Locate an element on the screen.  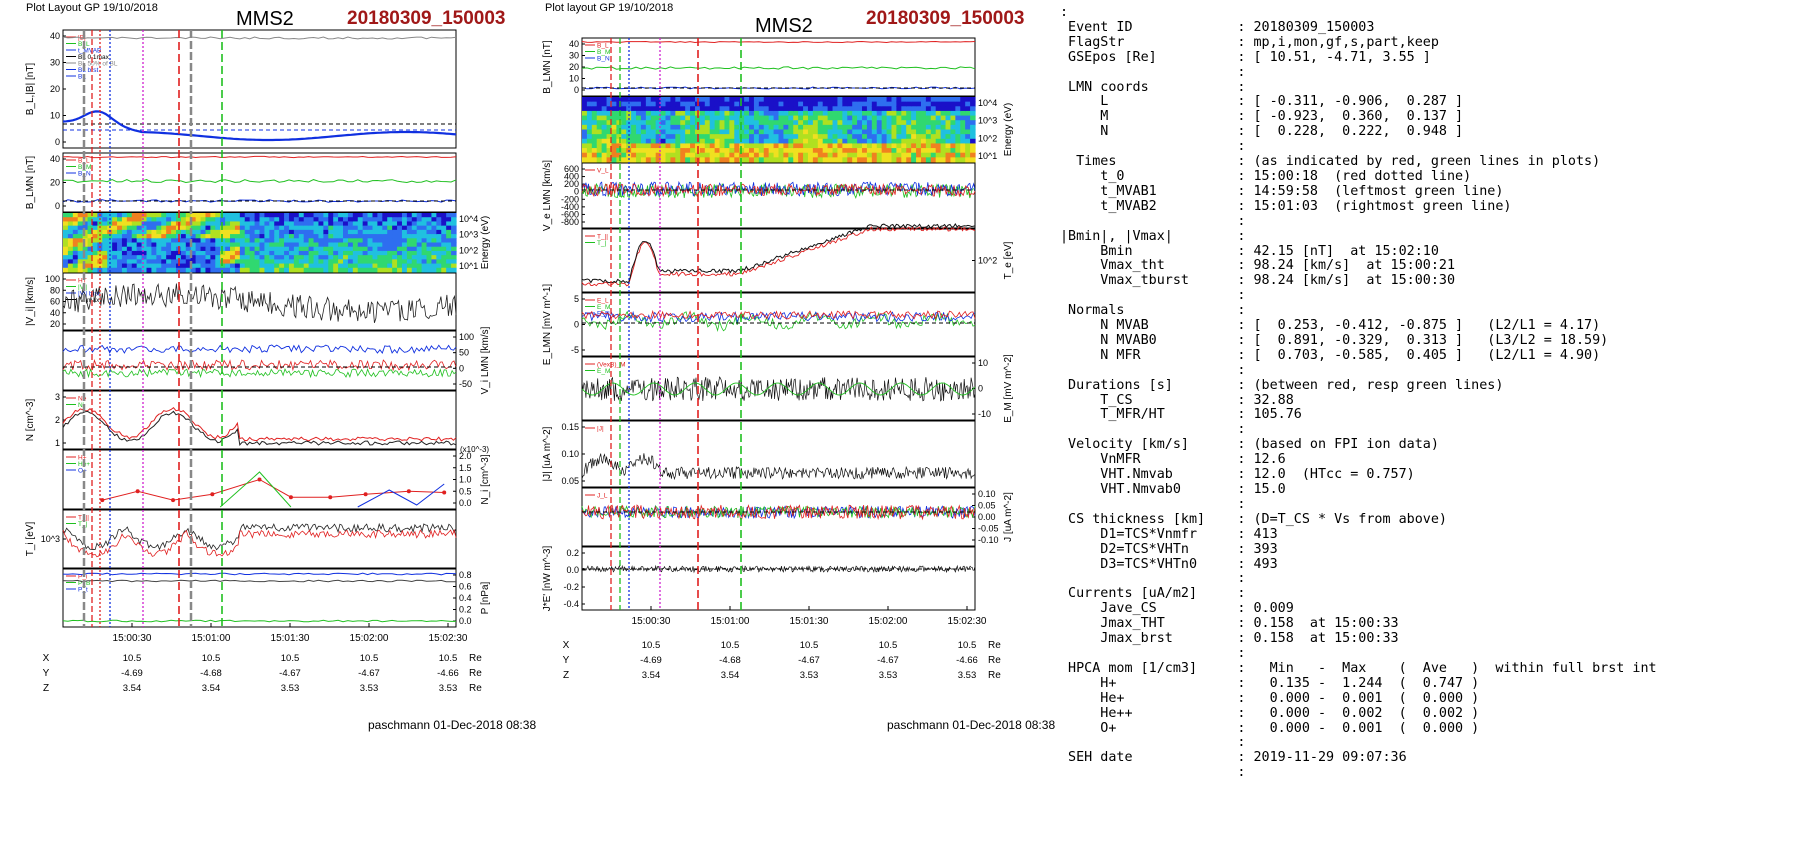
orbit-value: 3.54 is located at coordinates (730, 675).